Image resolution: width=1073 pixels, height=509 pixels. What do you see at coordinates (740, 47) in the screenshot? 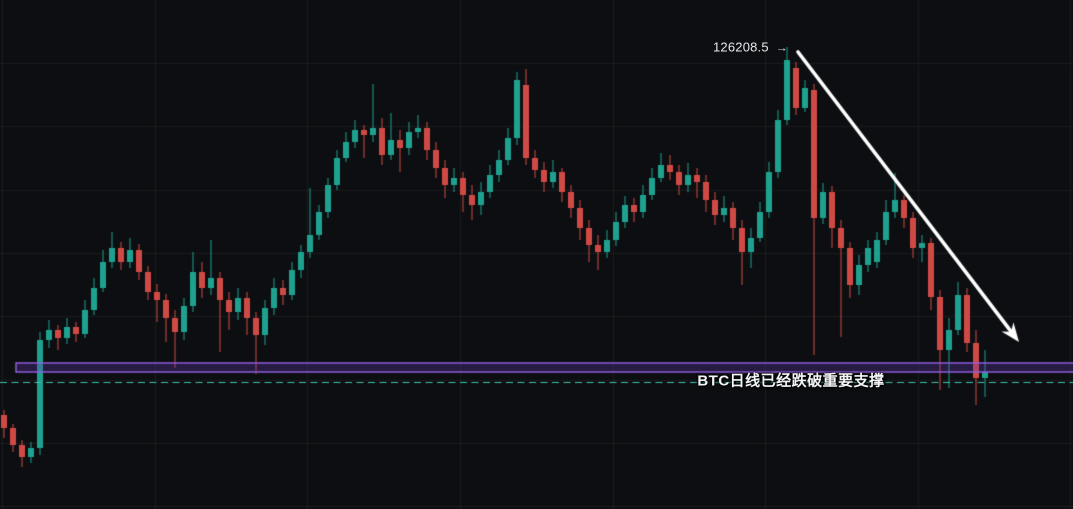
I see `peak-price-value: 126208.5` at bounding box center [740, 47].